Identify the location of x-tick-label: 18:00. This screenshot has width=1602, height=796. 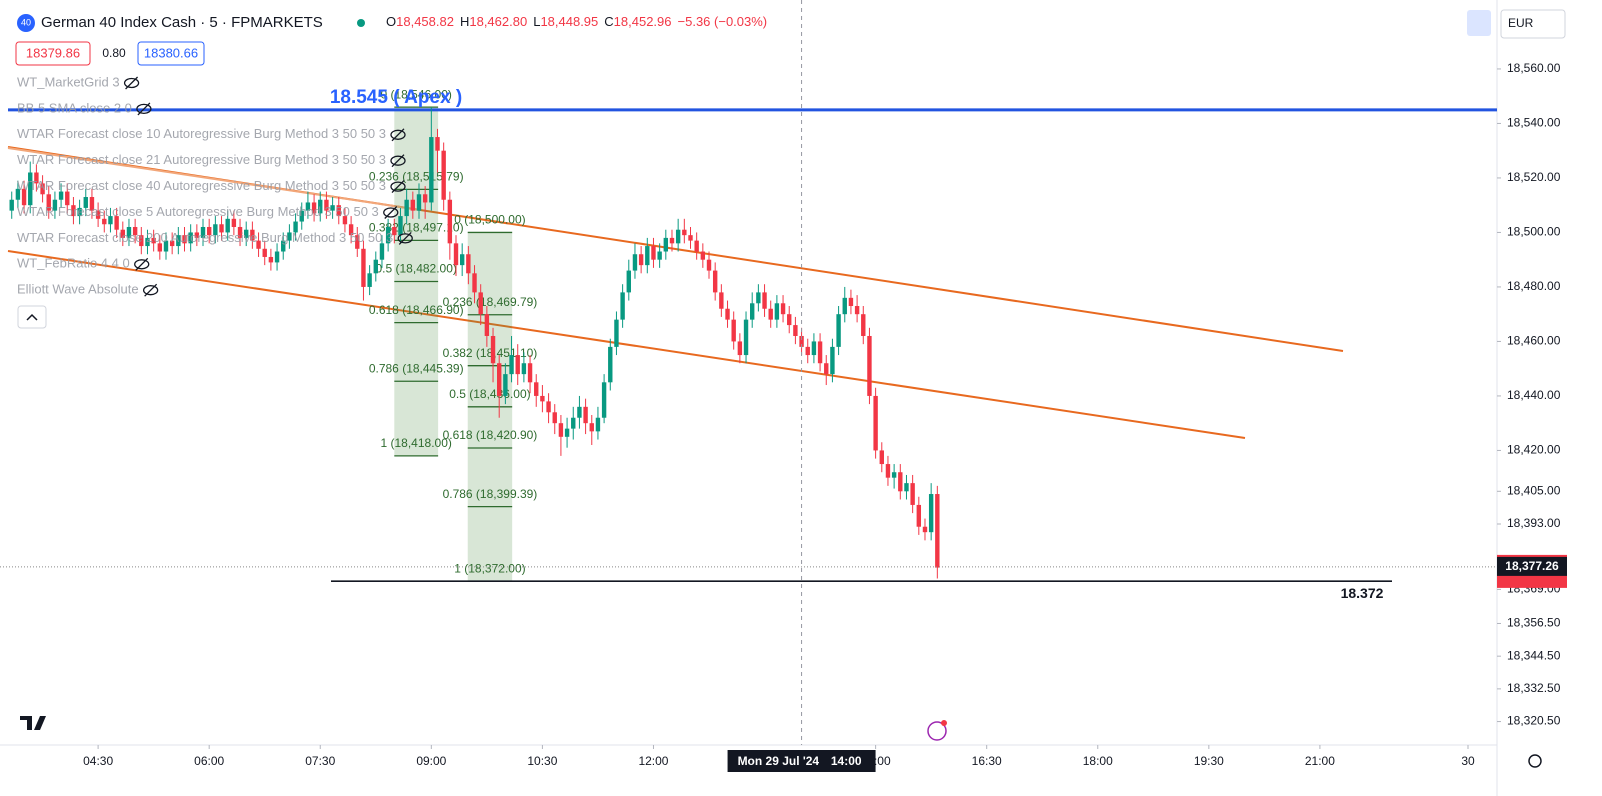
(1098, 761).